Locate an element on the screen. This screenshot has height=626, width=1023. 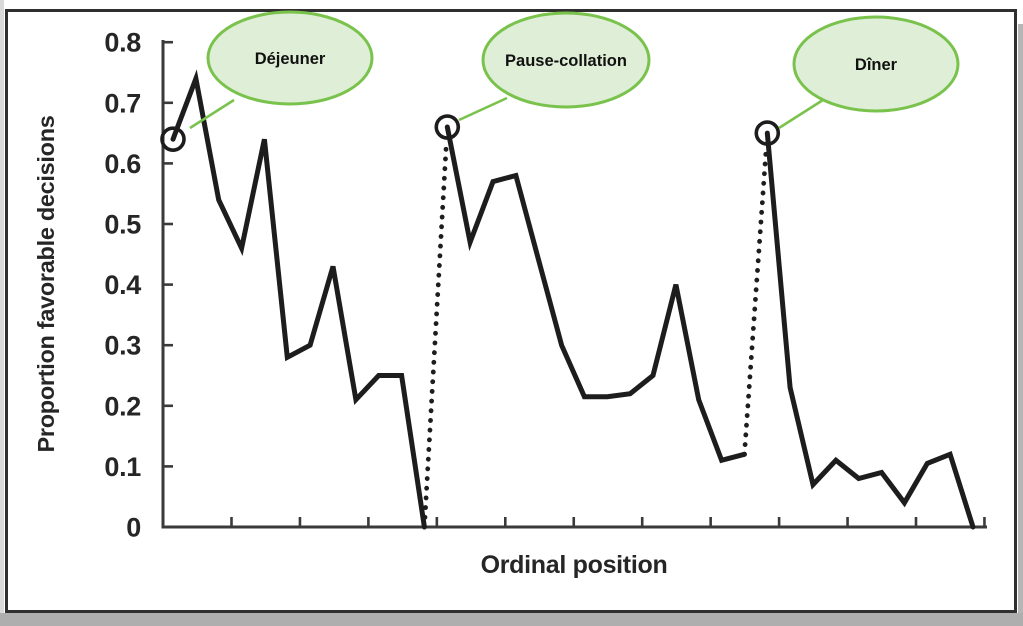
y-tick-label: 0.4 is located at coordinates (122, 285).